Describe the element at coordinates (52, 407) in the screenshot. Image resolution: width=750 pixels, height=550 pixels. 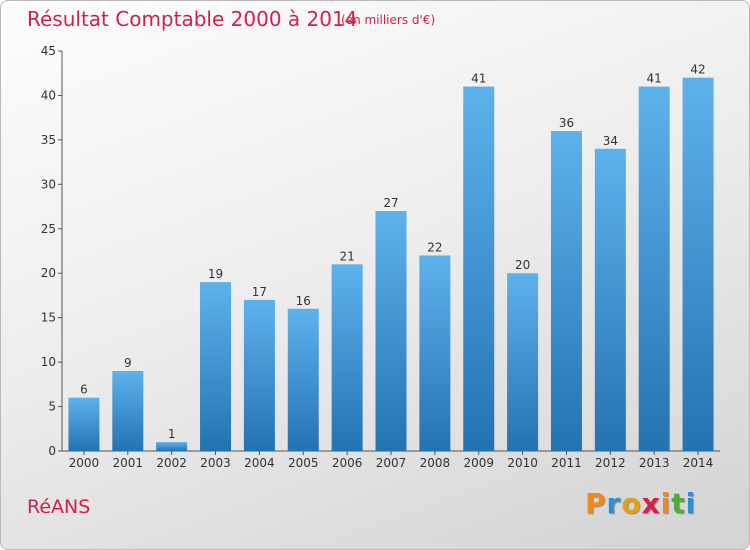
I see `y-tick-label: 5` at that location.